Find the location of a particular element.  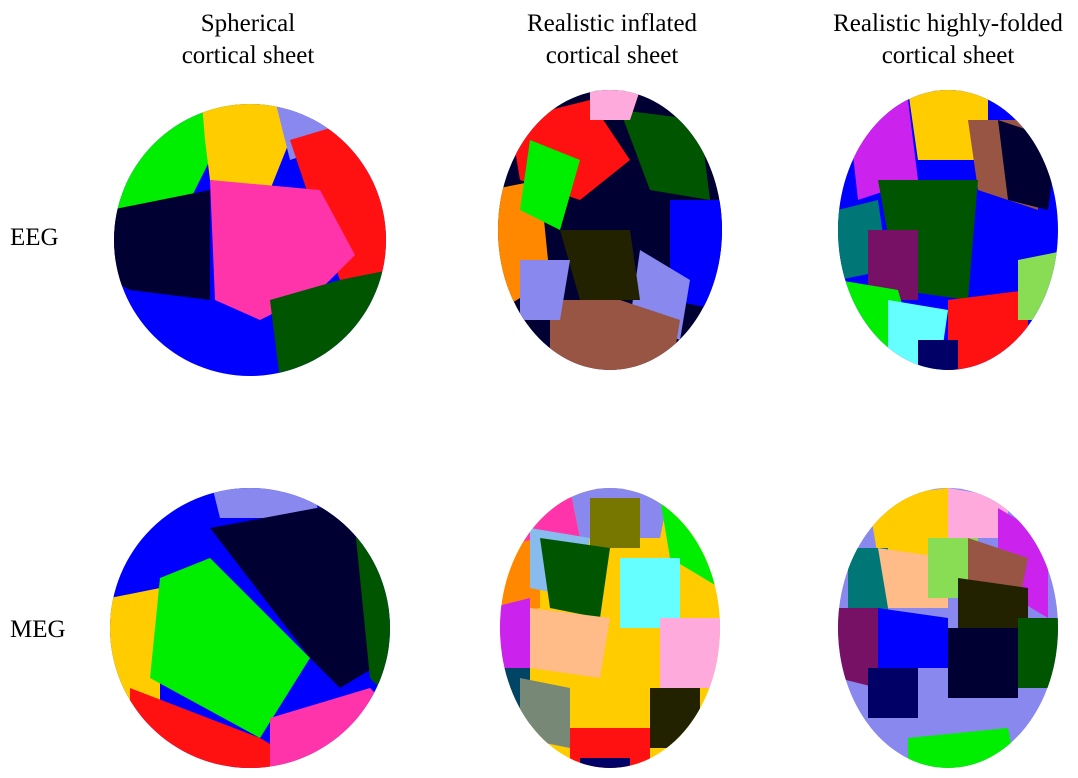

region-peach is located at coordinates (570, 643).